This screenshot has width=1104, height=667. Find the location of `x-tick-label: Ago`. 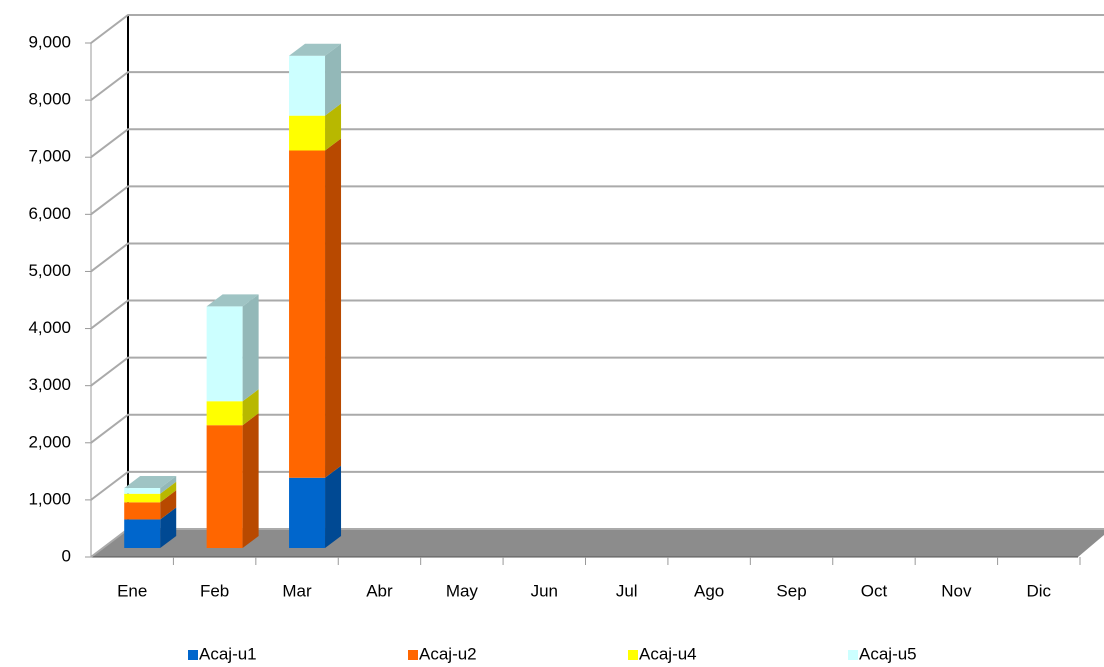

x-tick-label: Ago is located at coordinates (709, 590).